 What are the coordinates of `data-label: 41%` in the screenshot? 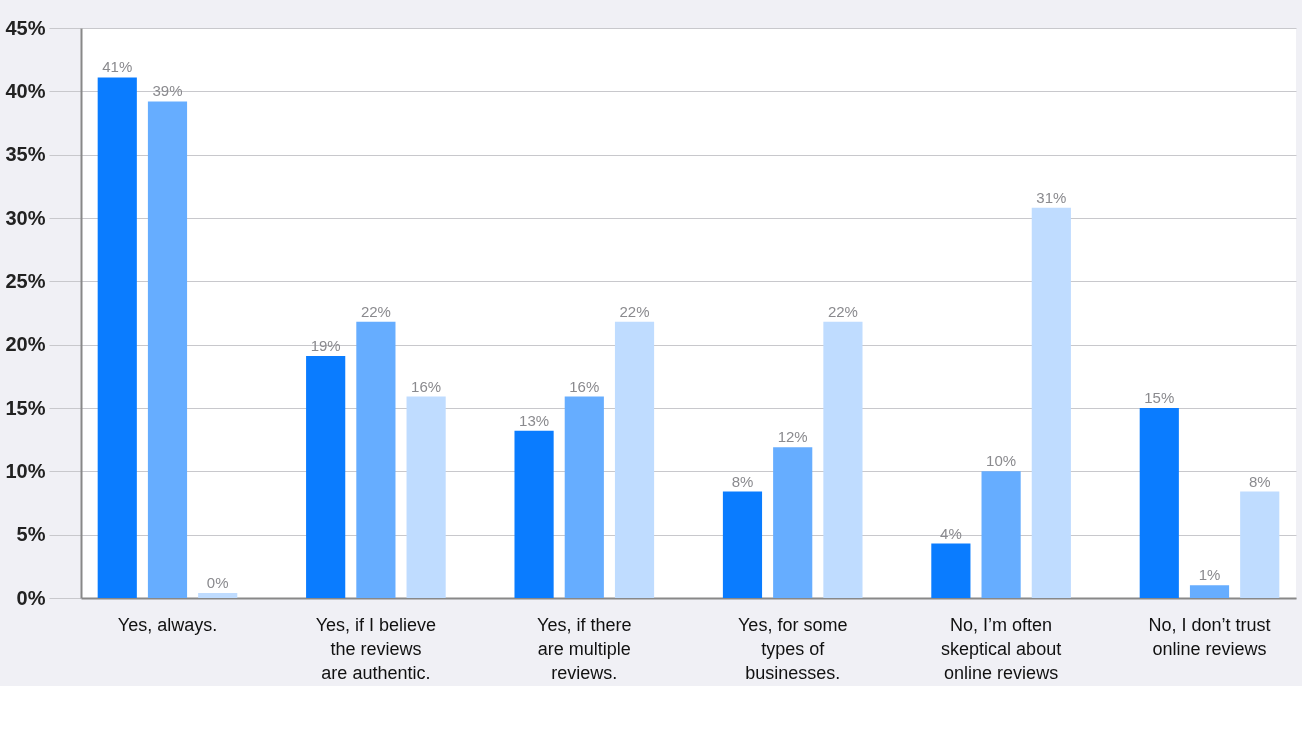 It's located at (117, 67).